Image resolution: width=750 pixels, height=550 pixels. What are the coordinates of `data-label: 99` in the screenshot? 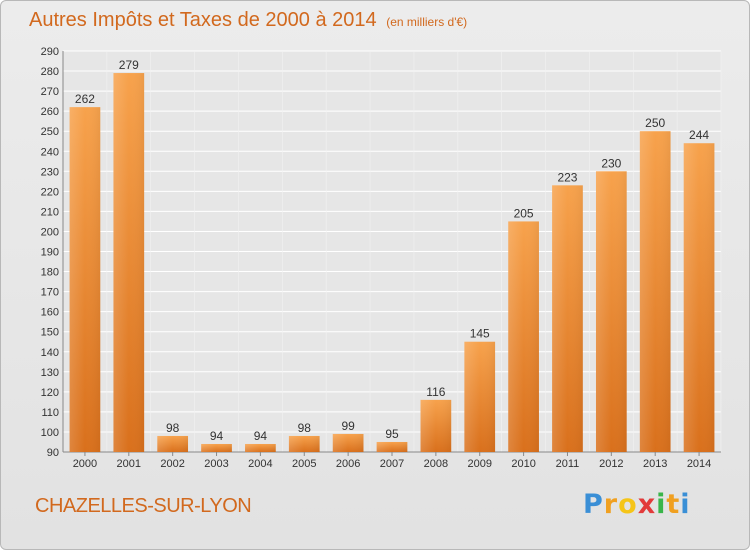 It's located at (348, 426).